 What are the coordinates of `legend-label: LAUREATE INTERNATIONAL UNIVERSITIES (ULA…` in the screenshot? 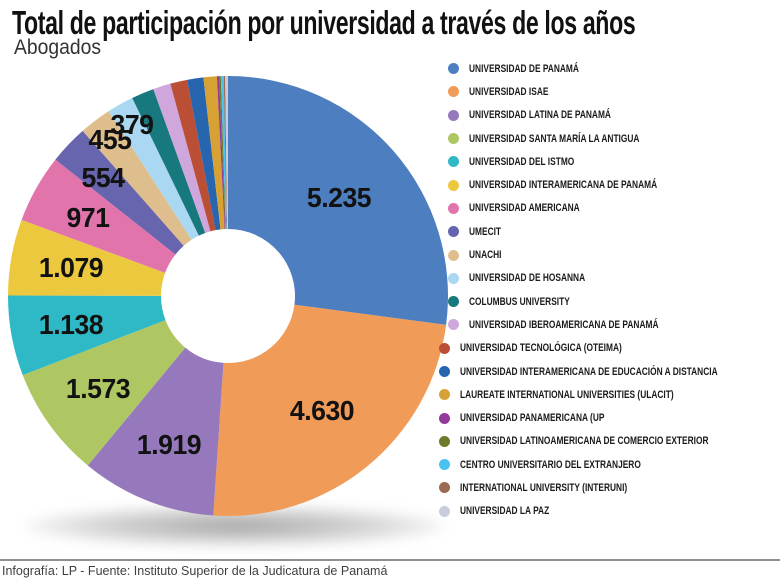 It's located at (567, 394).